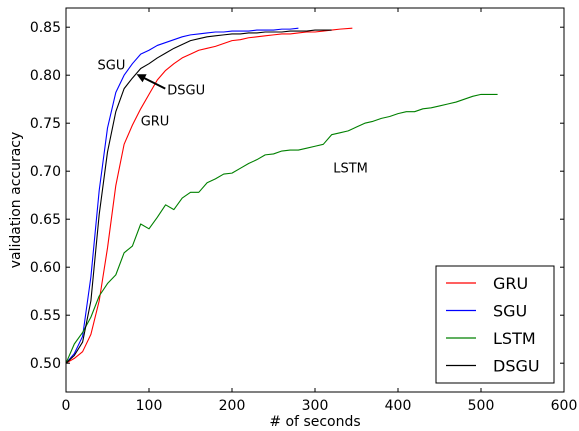 The height and width of the screenshot is (431, 579). Describe the element at coordinates (66, 406) in the screenshot. I see `x-tick-label: 0` at that location.